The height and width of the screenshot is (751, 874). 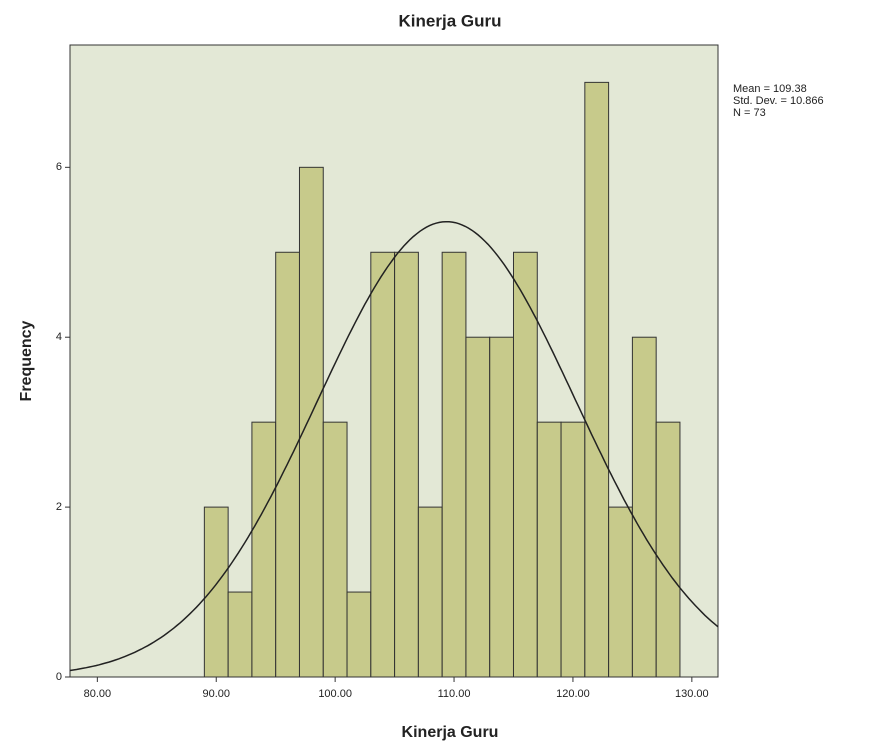 I want to click on y-tick-label: 6, so click(x=59, y=167).